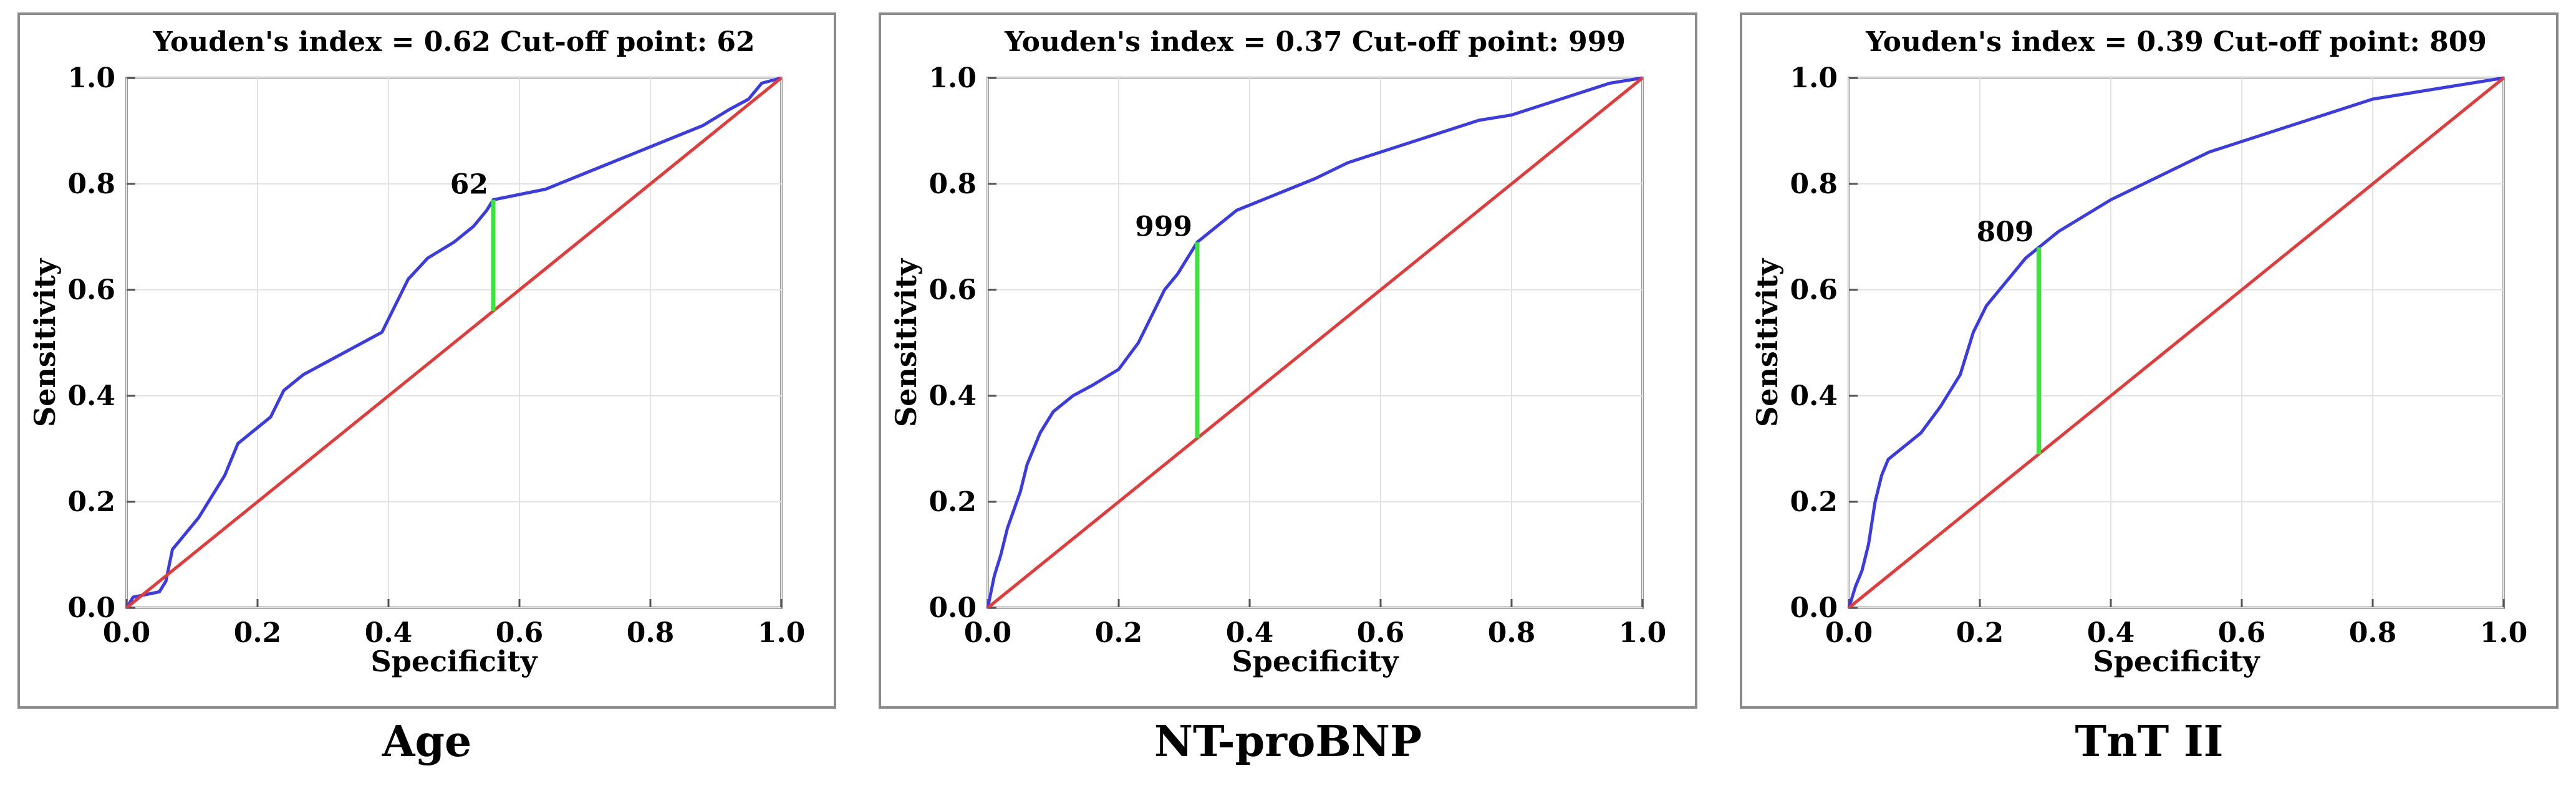 The width and height of the screenshot is (2576, 796). I want to click on cutoff-label: 809, so click(2005, 232).